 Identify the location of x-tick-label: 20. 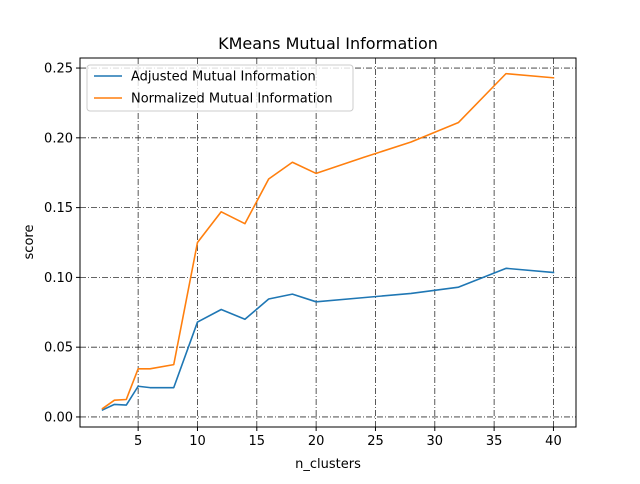
(316, 441).